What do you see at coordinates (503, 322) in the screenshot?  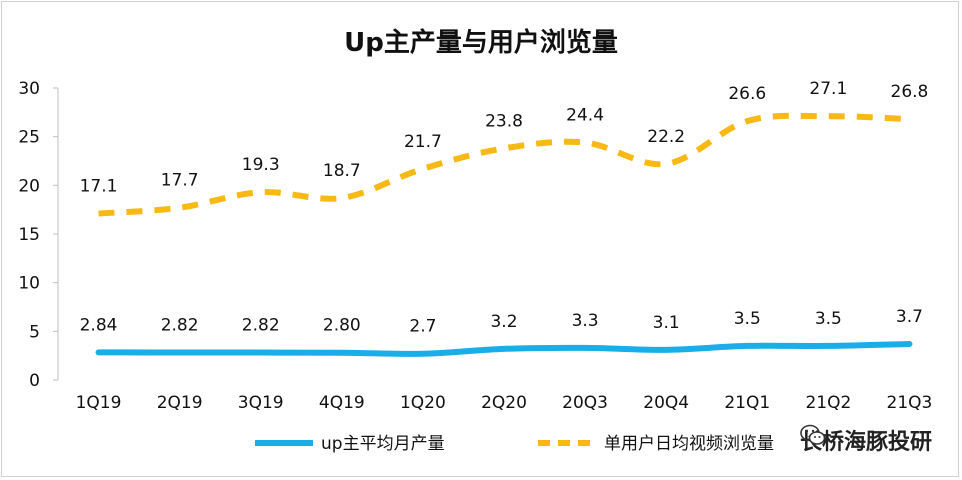 I see `data-label: 3.2` at bounding box center [503, 322].